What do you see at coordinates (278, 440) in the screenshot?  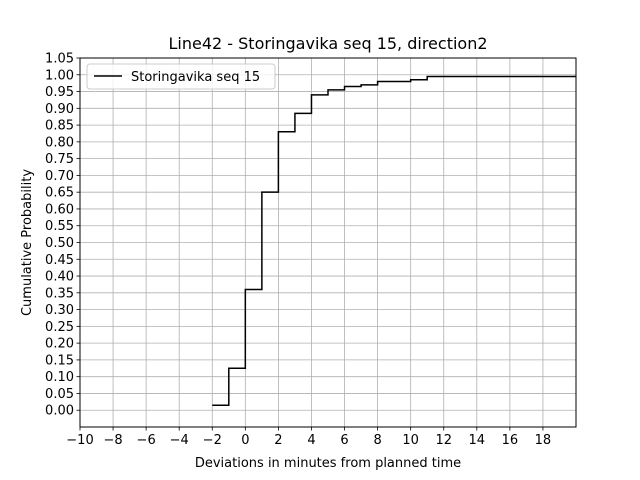 I see `x-tick-label: 2` at bounding box center [278, 440].